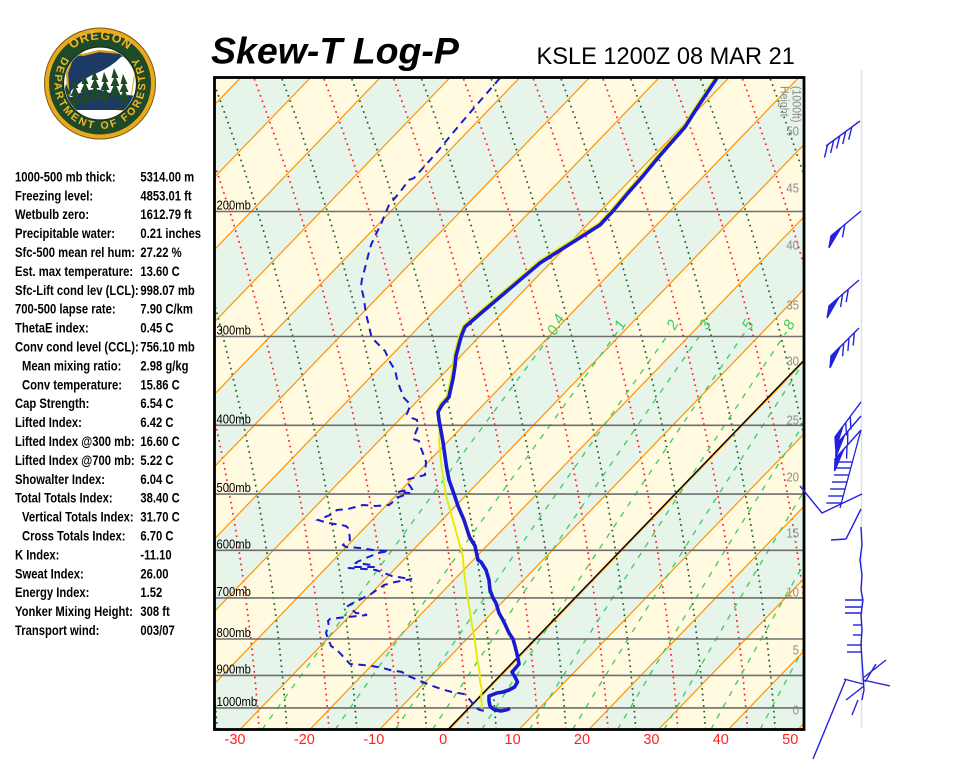 This screenshot has height=768, width=960. What do you see at coordinates (156, 422) in the screenshot?
I see `svg-text: 6.42 C` at bounding box center [156, 422].